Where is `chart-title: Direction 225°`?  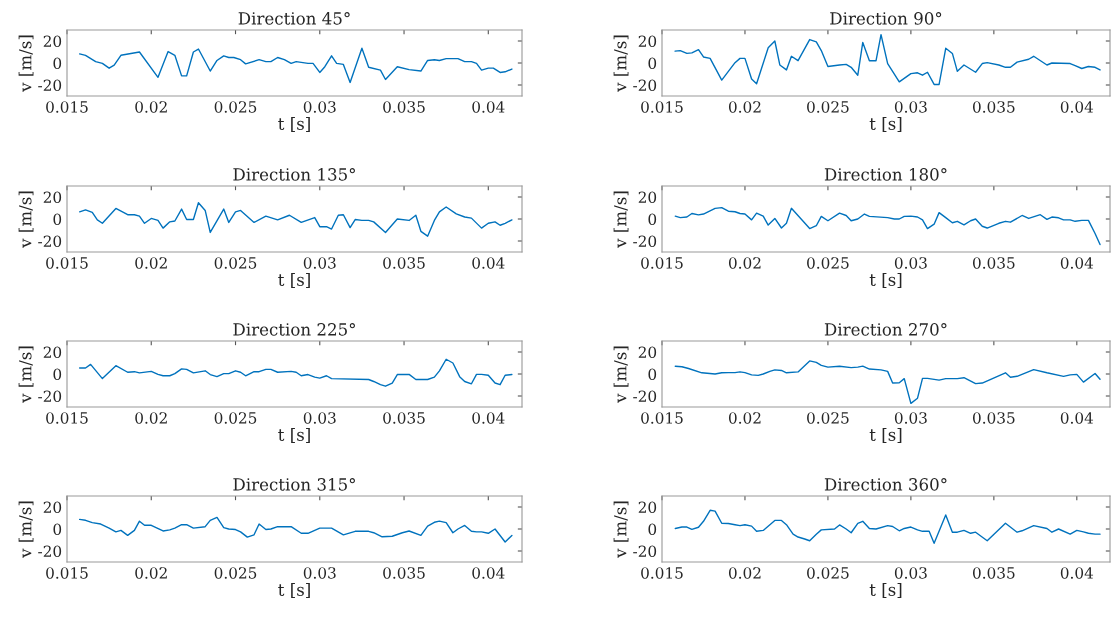 chart-title: Direction 225° is located at coordinates (294, 329).